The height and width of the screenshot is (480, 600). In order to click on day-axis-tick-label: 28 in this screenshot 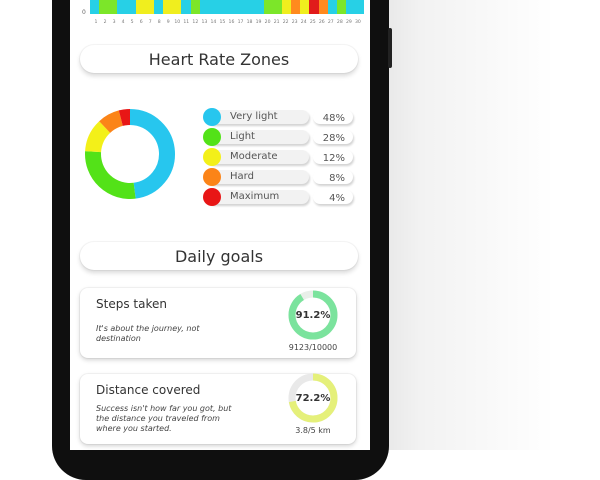, I will do `click(339, 22)`.